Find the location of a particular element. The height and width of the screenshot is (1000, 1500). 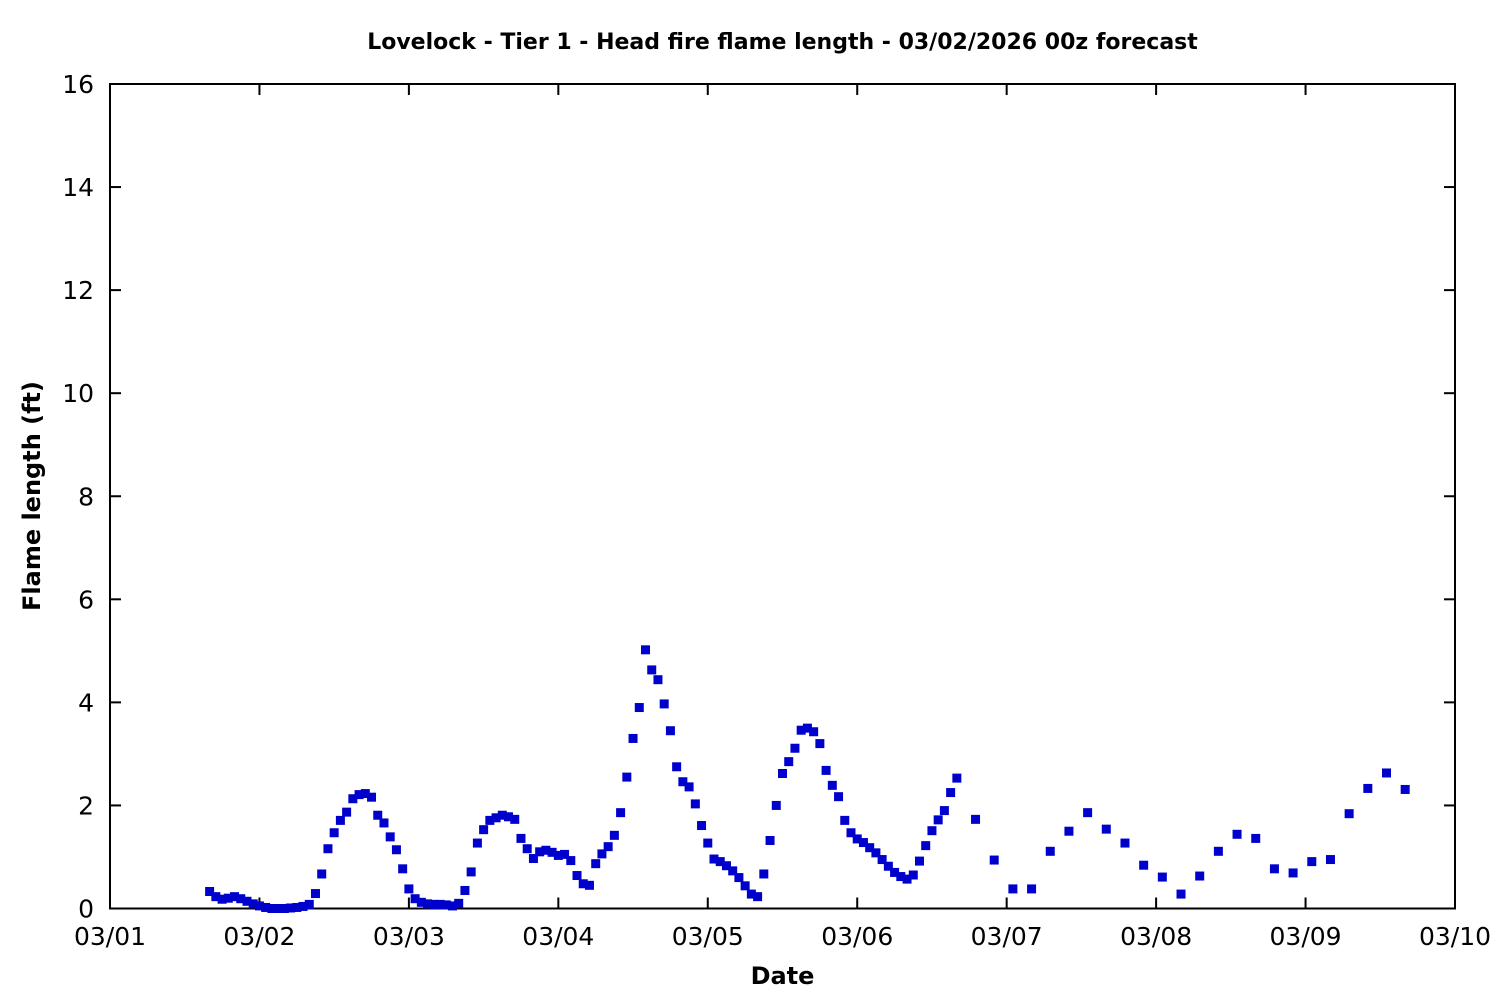

x-tick-label: 03/07 is located at coordinates (1007, 936).